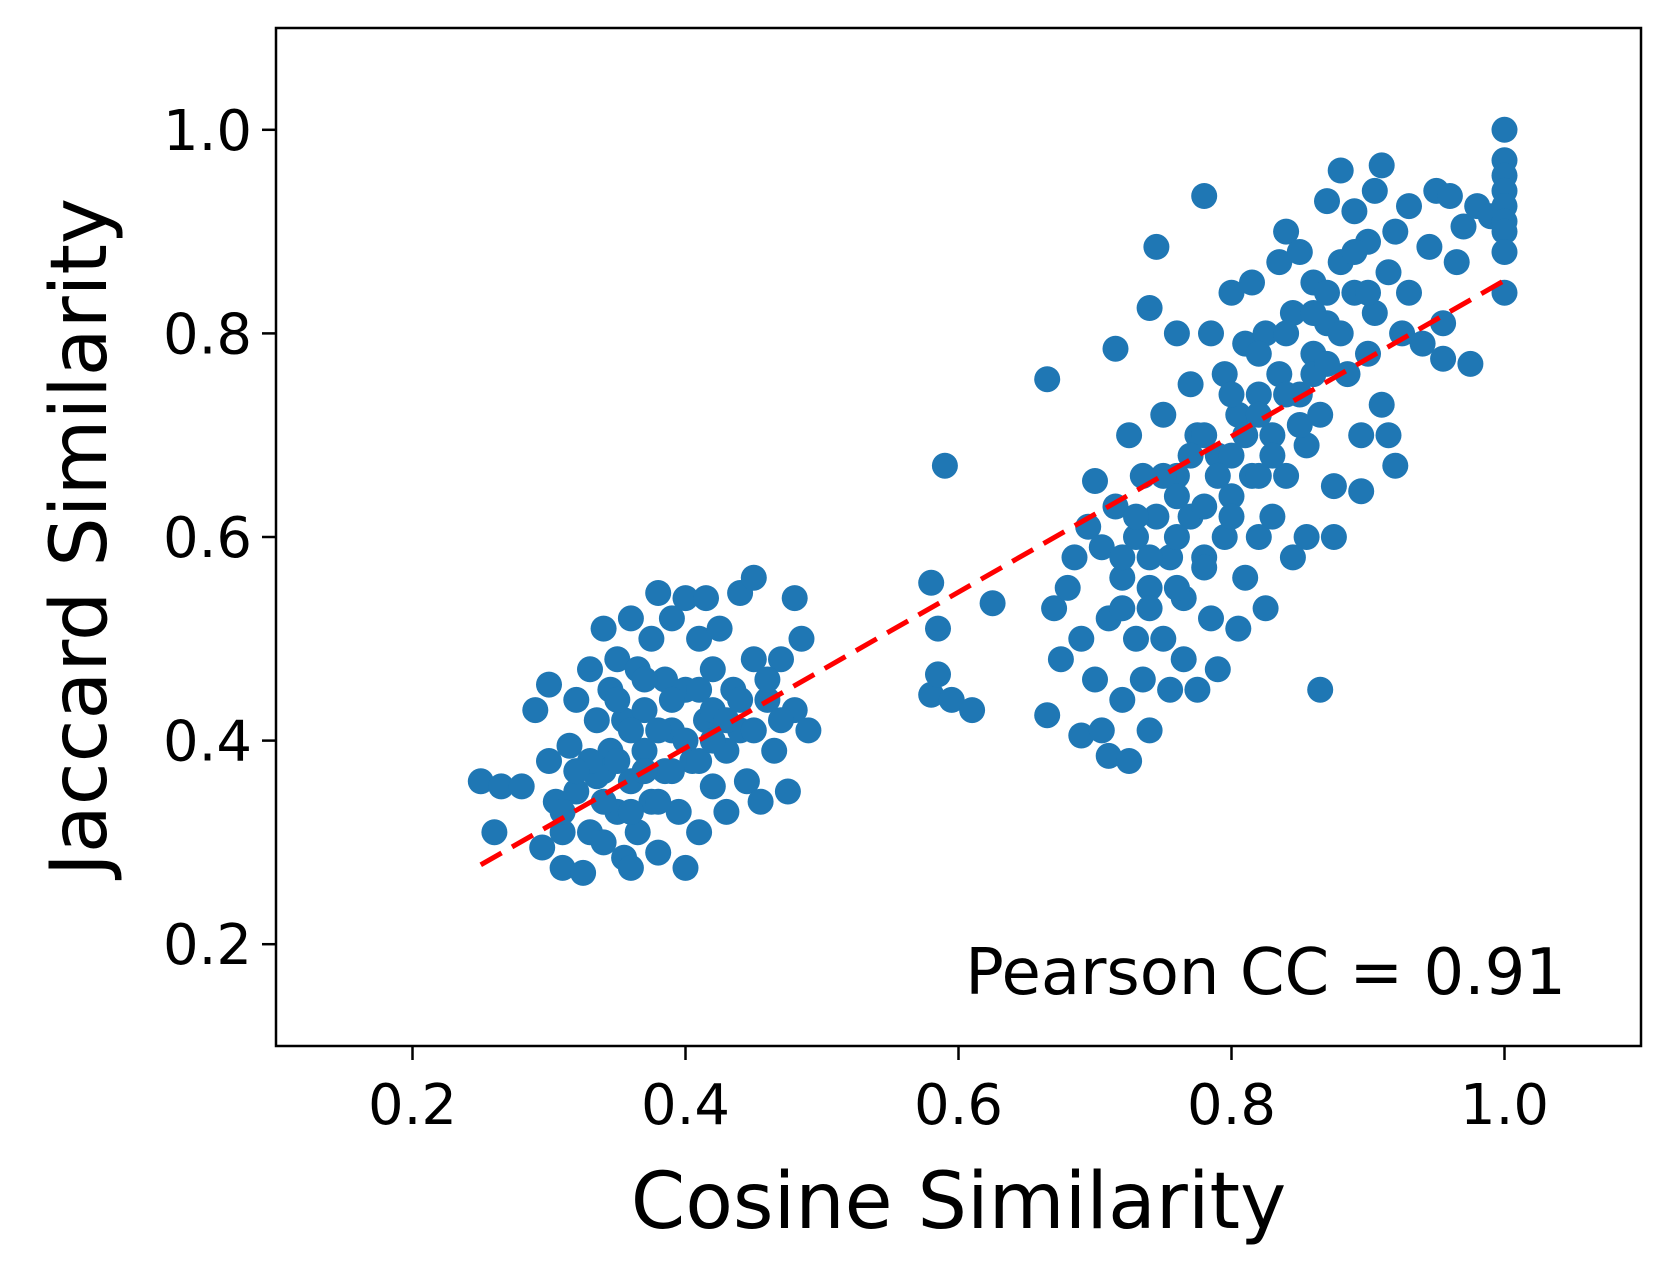 This screenshot has height=1273, width=1662. What do you see at coordinates (1265, 973) in the screenshot?
I see `pearson-annotation: Pearson CC = 0.91` at bounding box center [1265, 973].